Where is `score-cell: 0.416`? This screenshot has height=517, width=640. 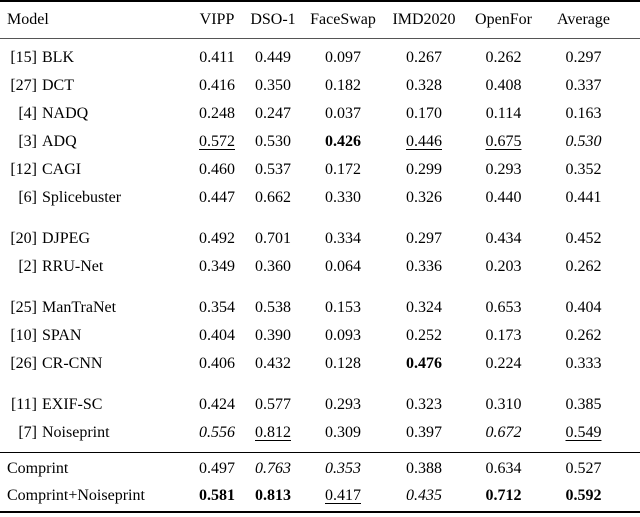
score-cell: 0.416 is located at coordinates (217, 86).